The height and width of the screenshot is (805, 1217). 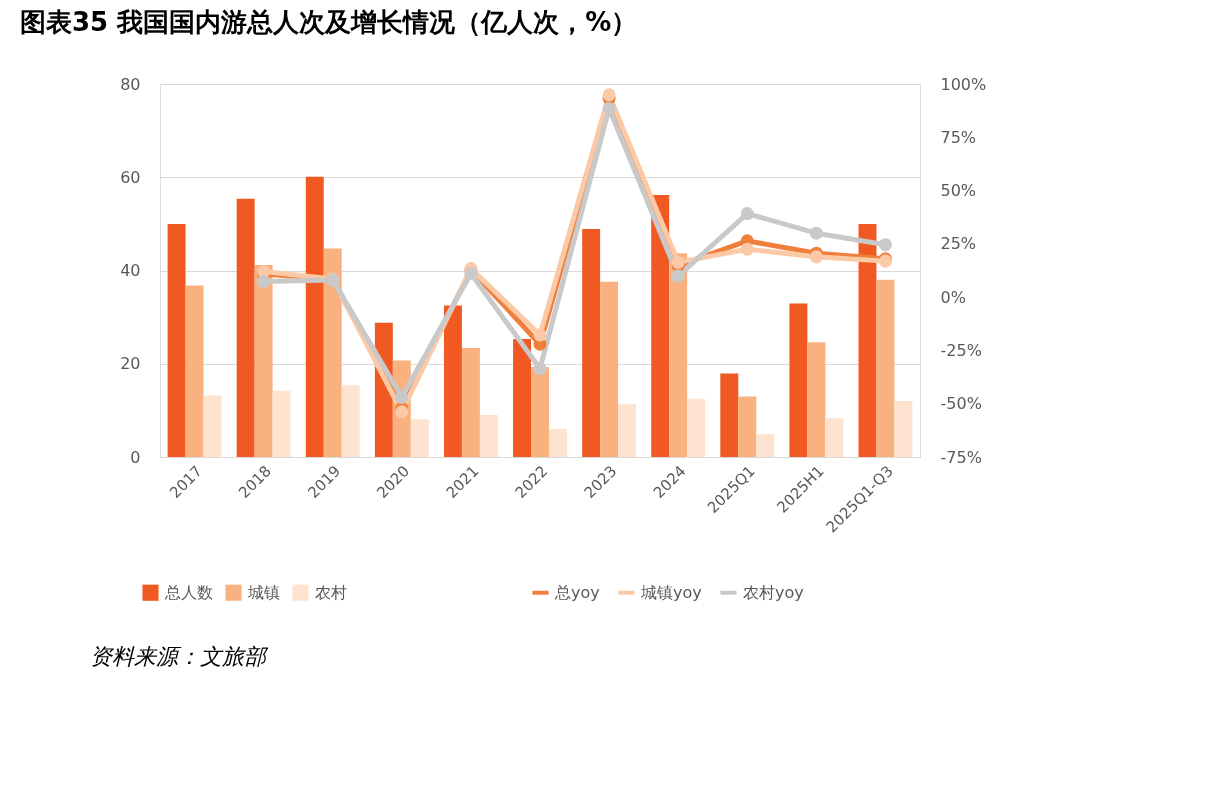 I want to click on y-tick-label: 20, so click(x=130, y=364).